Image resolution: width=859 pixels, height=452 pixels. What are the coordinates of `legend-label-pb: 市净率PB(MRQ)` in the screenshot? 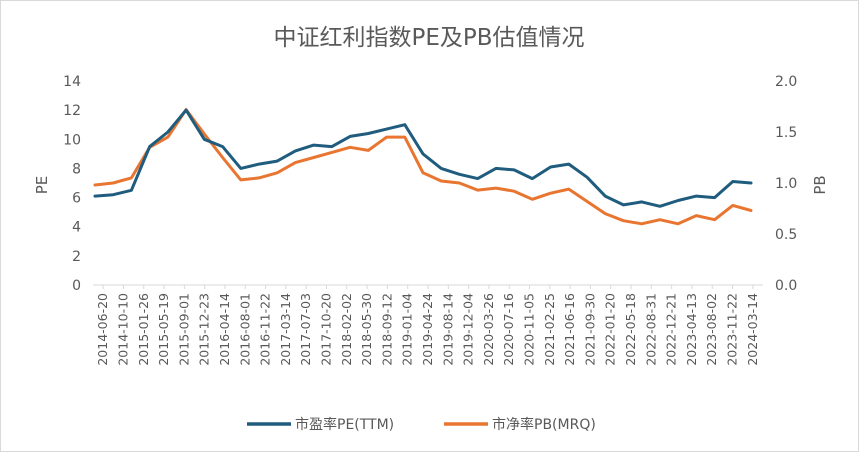 It's located at (544, 424).